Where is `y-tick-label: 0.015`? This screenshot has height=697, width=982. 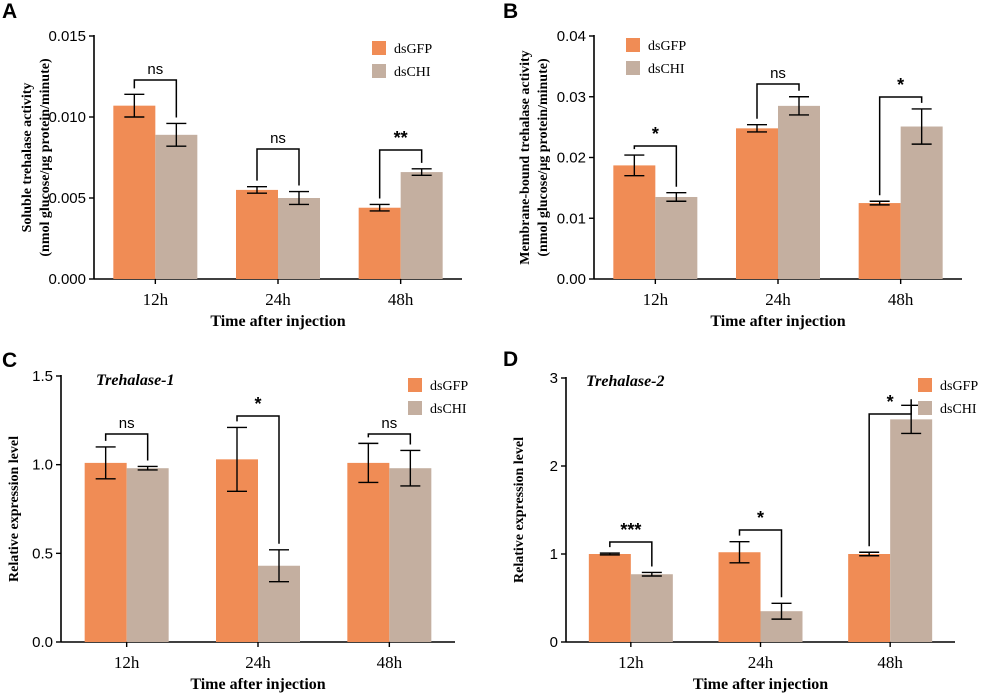 y-tick-label: 0.015 is located at coordinates (67, 36).